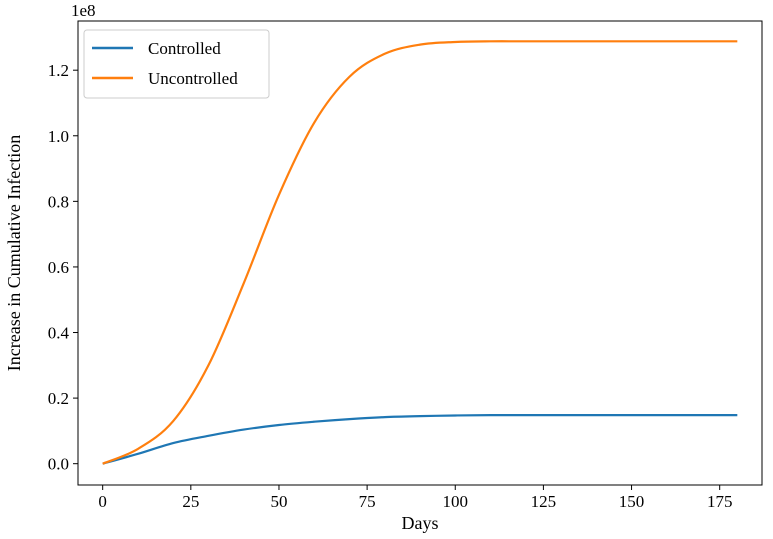 This screenshot has width=773, height=539. What do you see at coordinates (367, 501) in the screenshot?
I see `x-tick-label: 75` at bounding box center [367, 501].